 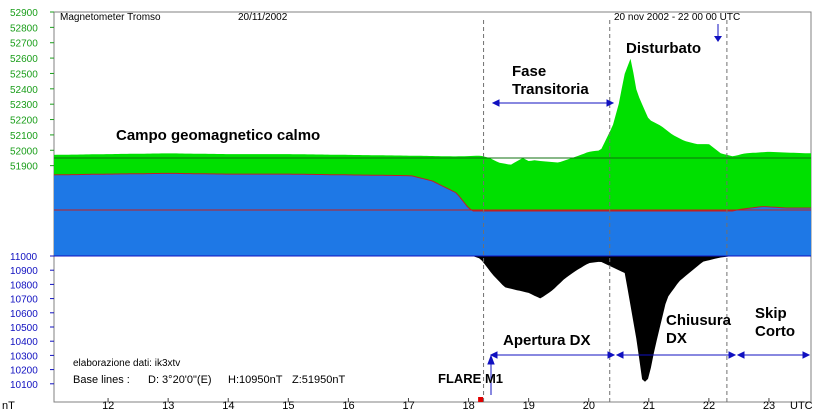 I want to click on x-tick-label: 21, so click(x=649, y=406).